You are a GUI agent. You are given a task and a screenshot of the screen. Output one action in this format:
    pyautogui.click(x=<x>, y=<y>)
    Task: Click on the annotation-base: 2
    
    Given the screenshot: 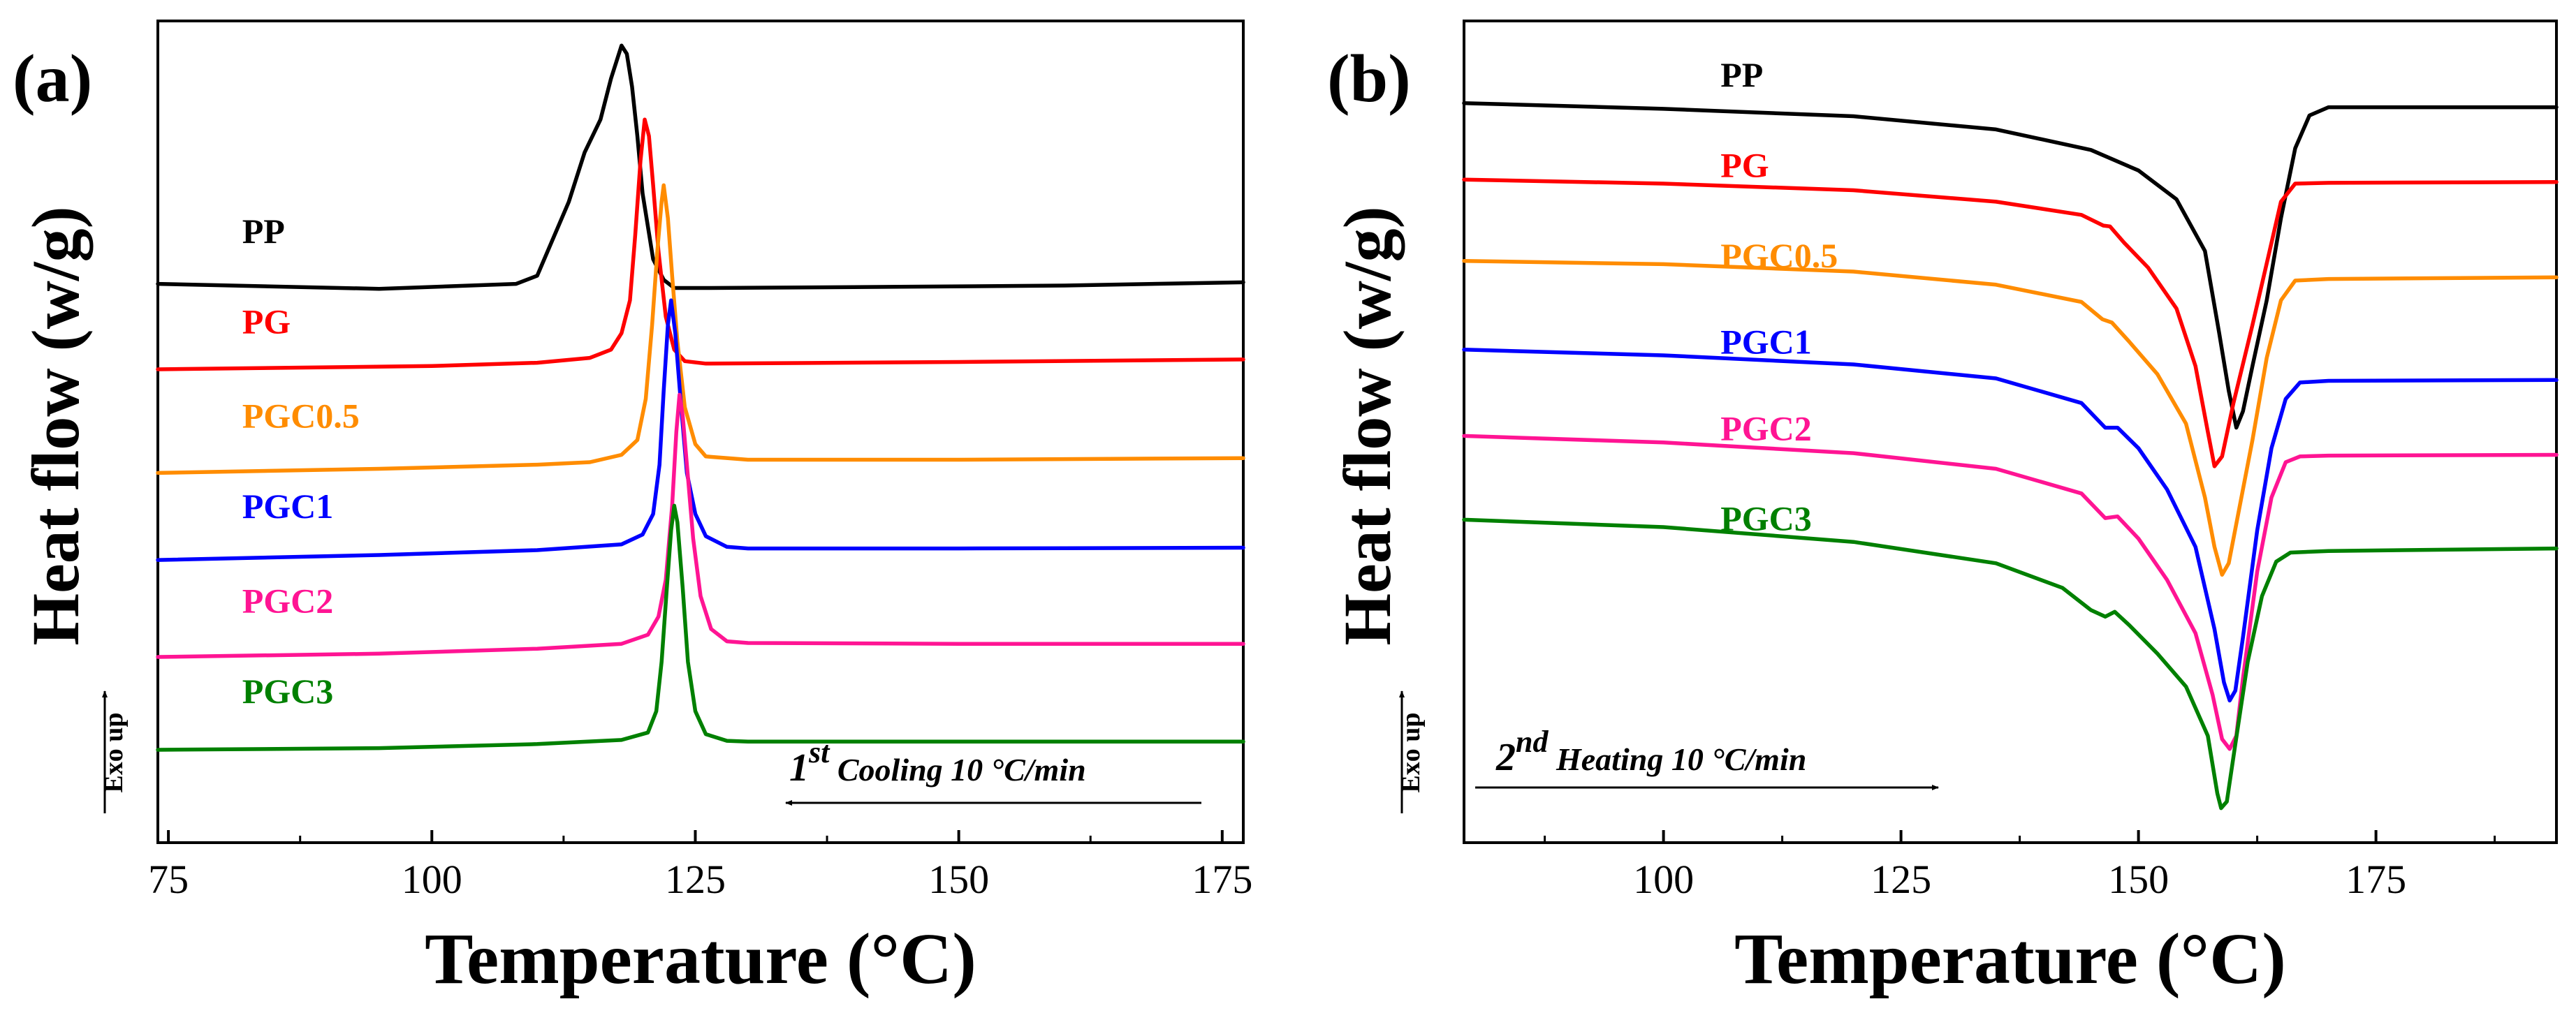 What is the action you would take?
    pyautogui.click(x=1506, y=757)
    